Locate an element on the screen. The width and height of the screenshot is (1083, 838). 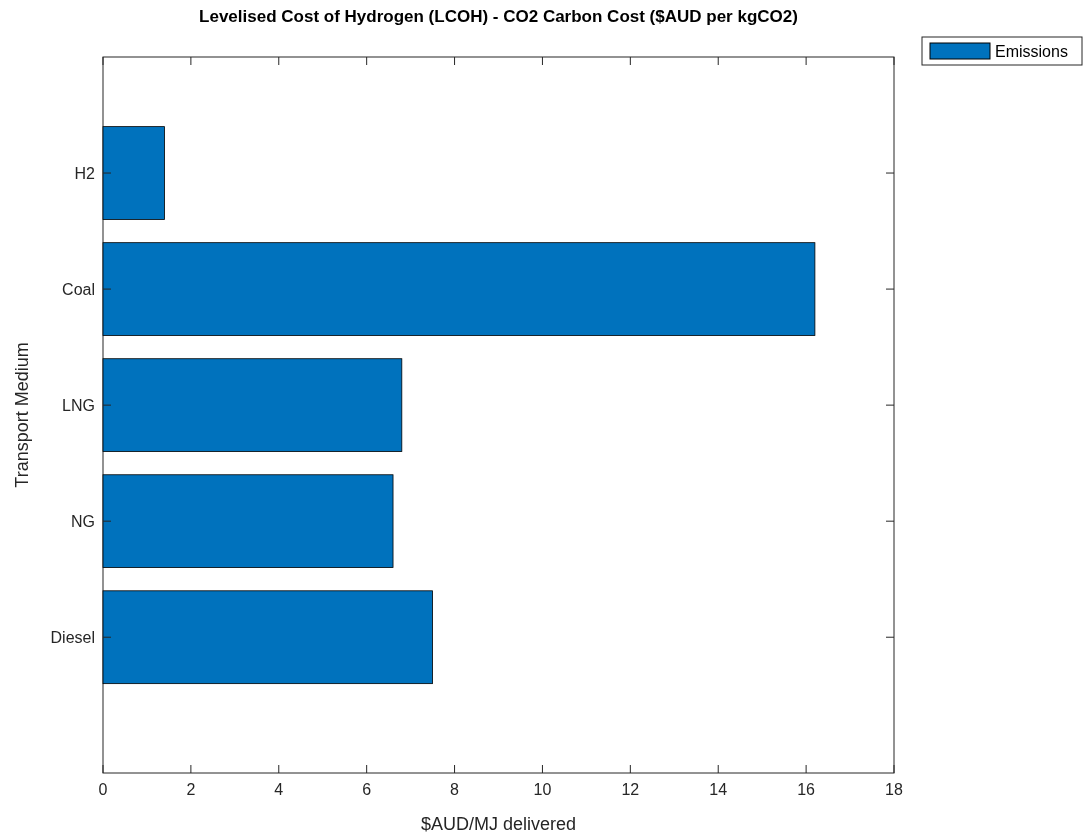
chart-title: Levelised Cost of Hydrogen (LCOH) - CO2 Carbon Cost ($AUD per kgCO2) is located at coordinates (498, 16).